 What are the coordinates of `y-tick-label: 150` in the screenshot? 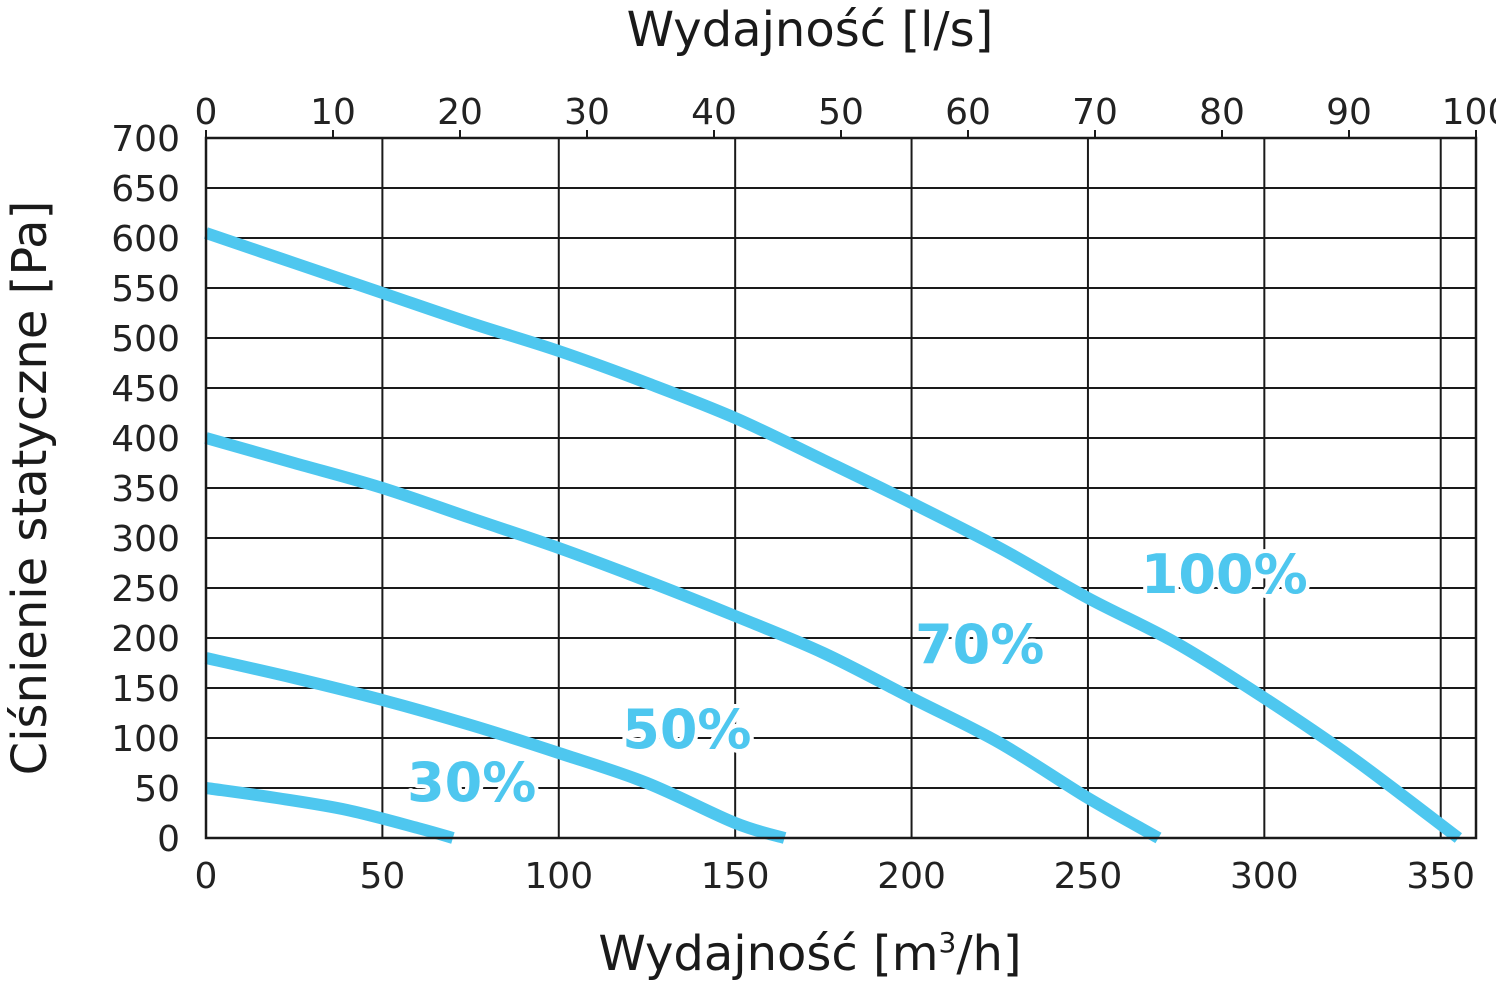 It's located at (145, 689).